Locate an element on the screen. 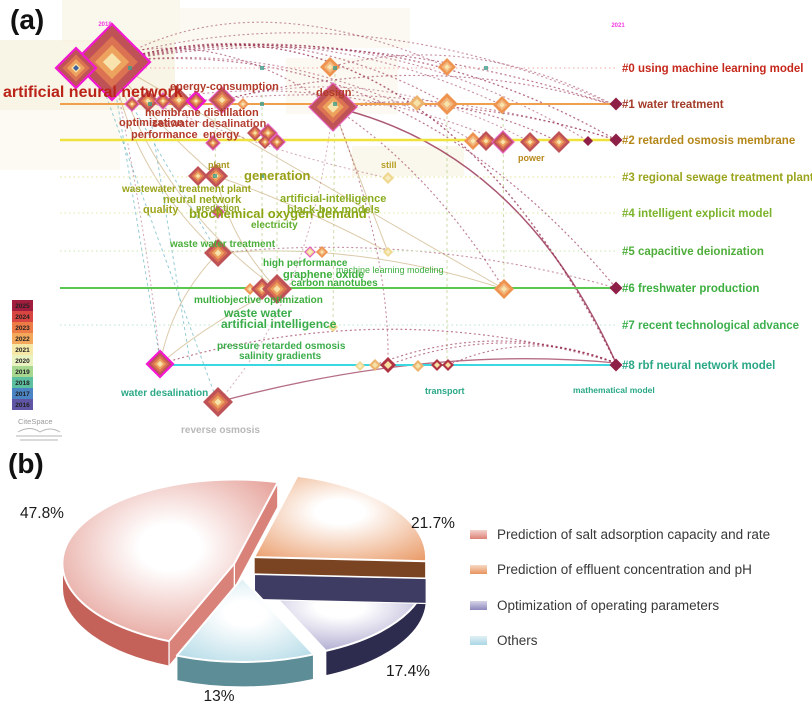 Image resolution: width=812 pixels, height=706 pixels. citespace-logo-mark is located at coordinates (39, 434).